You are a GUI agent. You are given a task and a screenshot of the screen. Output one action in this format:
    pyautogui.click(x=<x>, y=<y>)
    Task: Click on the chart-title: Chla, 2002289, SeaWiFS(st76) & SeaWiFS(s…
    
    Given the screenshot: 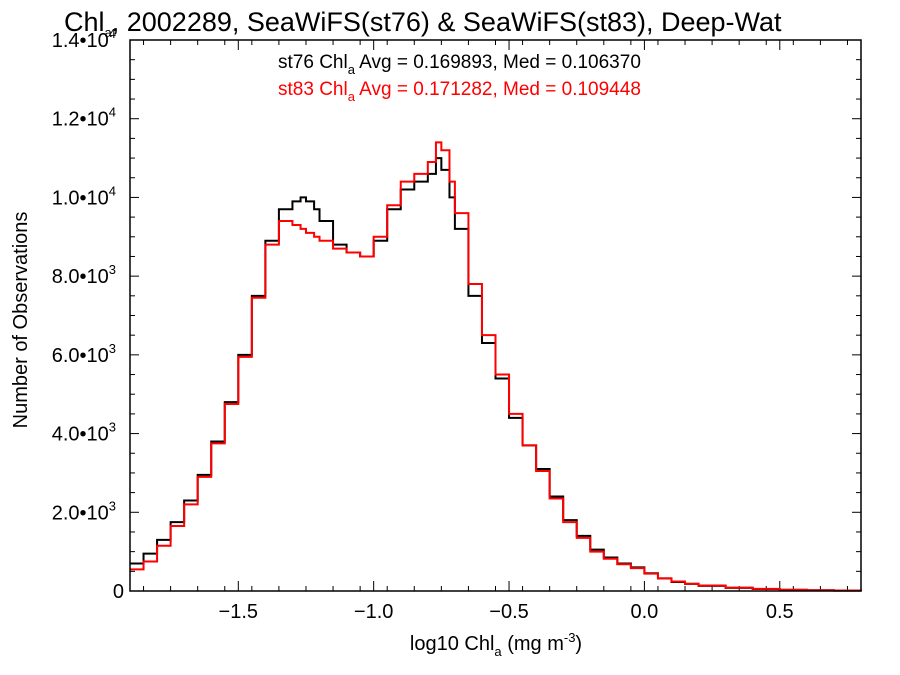 What is the action you would take?
    pyautogui.click(x=423, y=23)
    